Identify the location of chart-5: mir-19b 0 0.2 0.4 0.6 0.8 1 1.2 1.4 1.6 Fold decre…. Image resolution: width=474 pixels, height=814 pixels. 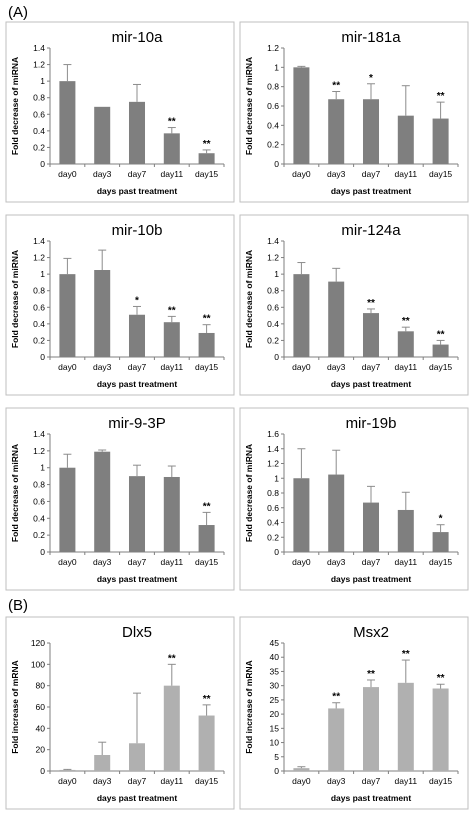
(354, 499).